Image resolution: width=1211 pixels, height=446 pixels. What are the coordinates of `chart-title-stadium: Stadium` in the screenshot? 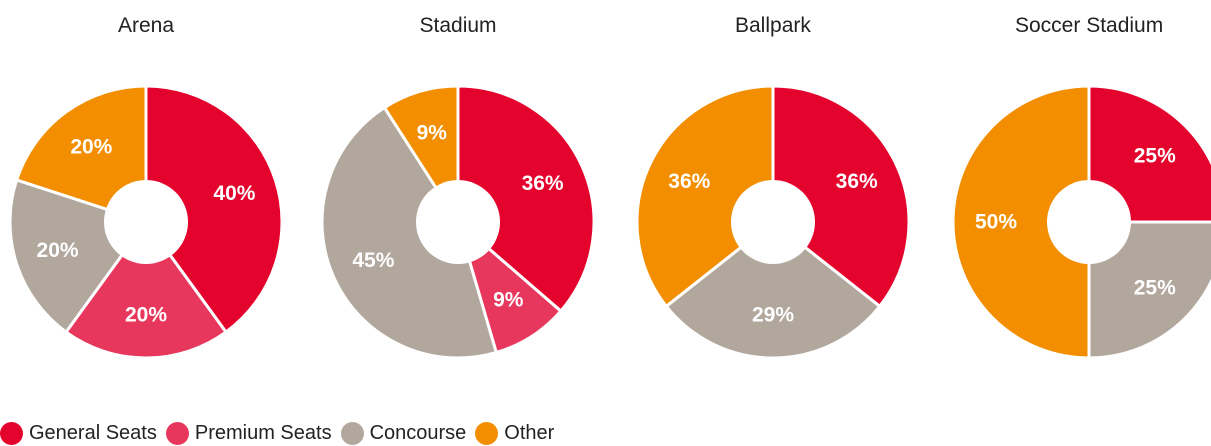 It's located at (458, 25).